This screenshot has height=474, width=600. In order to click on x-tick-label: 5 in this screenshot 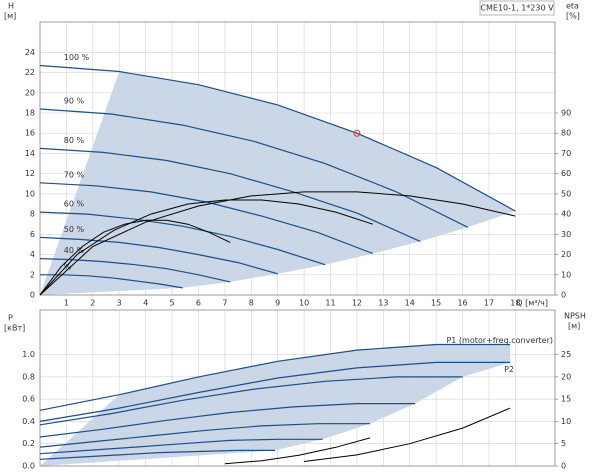, I will do `click(172, 303)`.